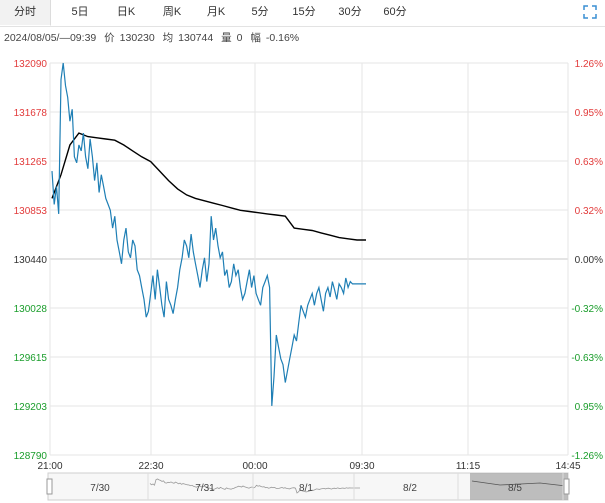 The height and width of the screenshot is (503, 605). What do you see at coordinates (589, 211) in the screenshot?
I see `y-tick-label-right: 0.32%` at bounding box center [589, 211].